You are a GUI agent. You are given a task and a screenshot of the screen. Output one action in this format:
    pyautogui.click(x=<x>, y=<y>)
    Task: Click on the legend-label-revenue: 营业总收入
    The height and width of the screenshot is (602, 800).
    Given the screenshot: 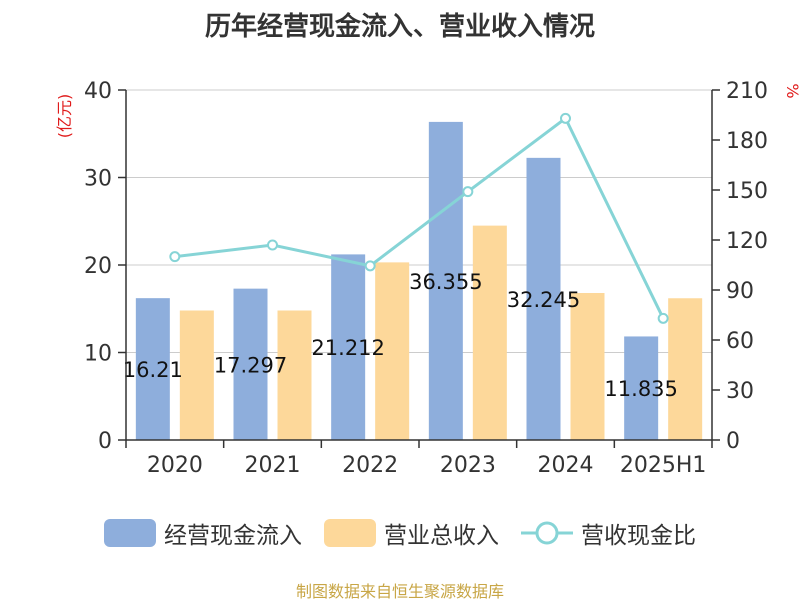 What is the action you would take?
    pyautogui.click(x=441, y=536)
    